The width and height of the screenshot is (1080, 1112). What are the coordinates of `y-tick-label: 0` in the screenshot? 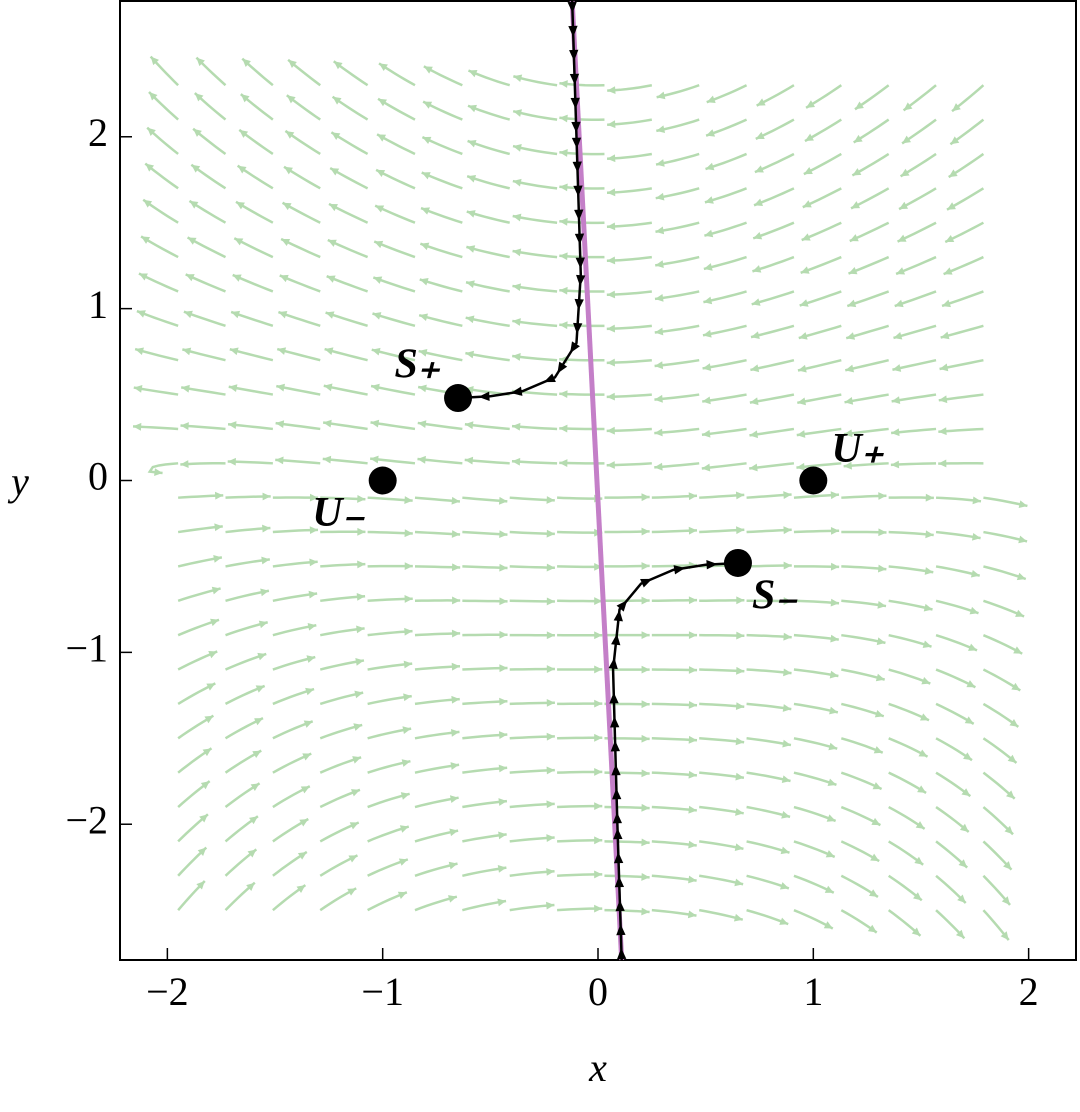 It's located at (98, 476).